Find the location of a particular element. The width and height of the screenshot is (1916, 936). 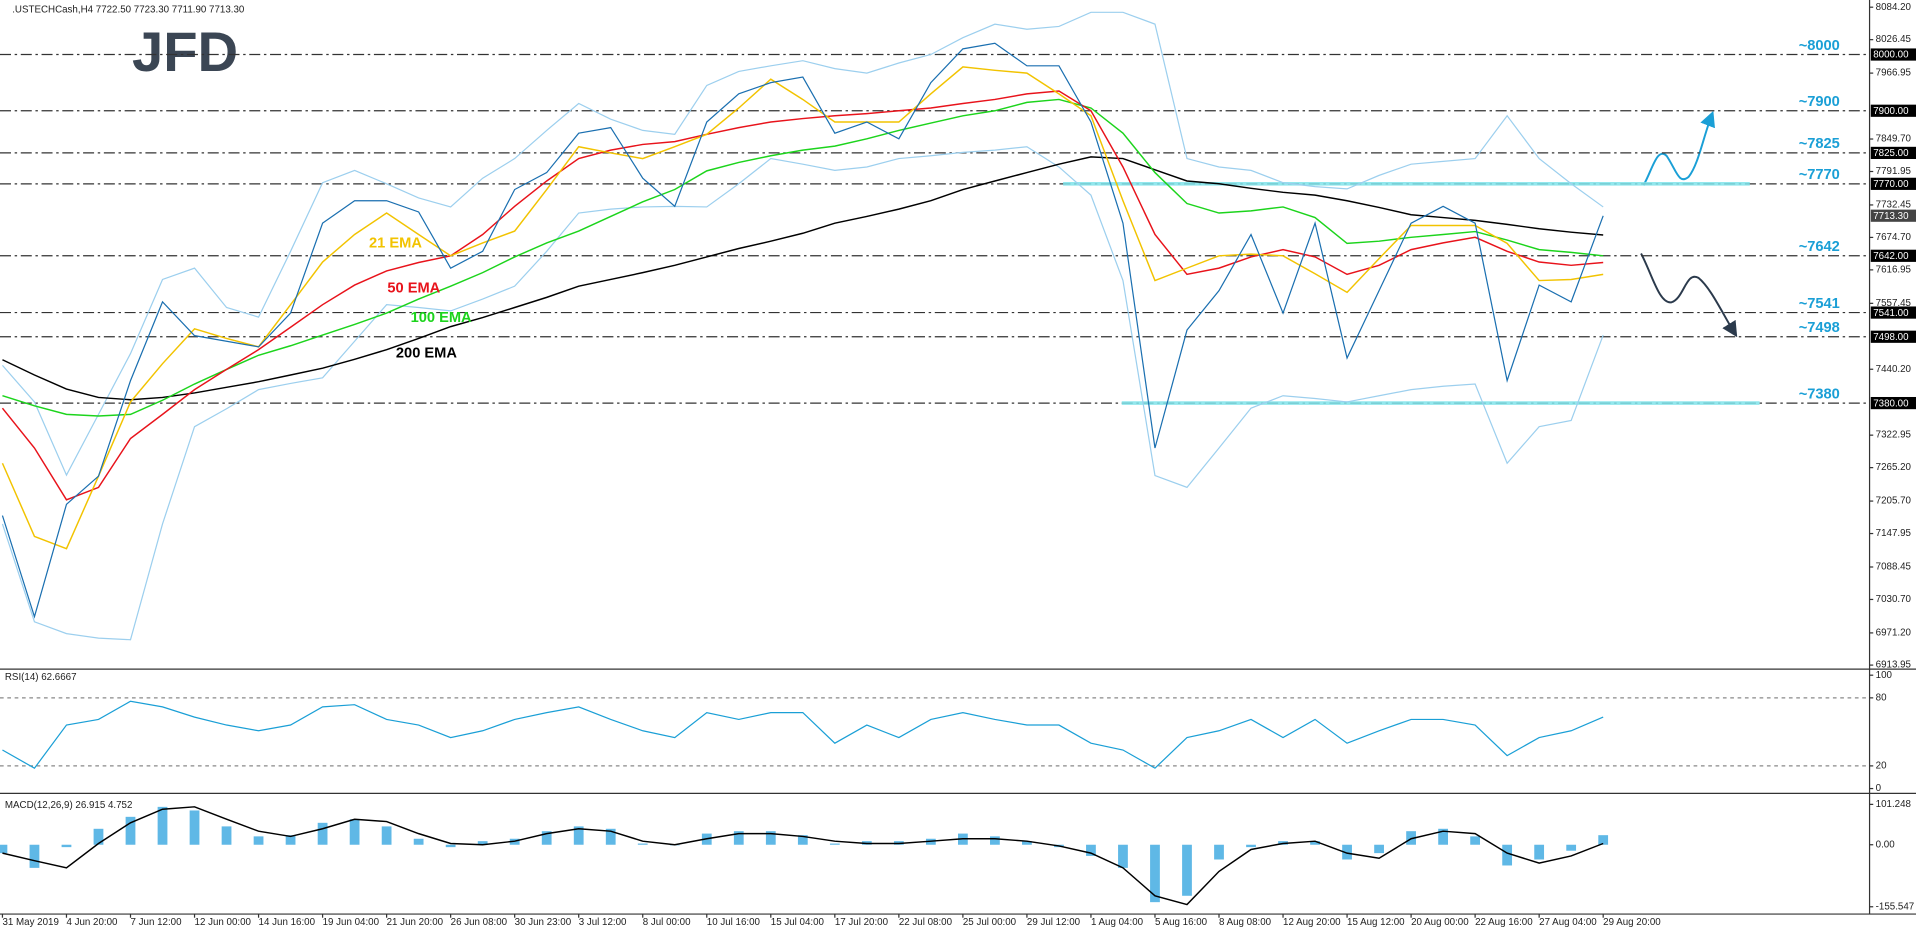

series-label: 21 EMA is located at coordinates (395, 244).